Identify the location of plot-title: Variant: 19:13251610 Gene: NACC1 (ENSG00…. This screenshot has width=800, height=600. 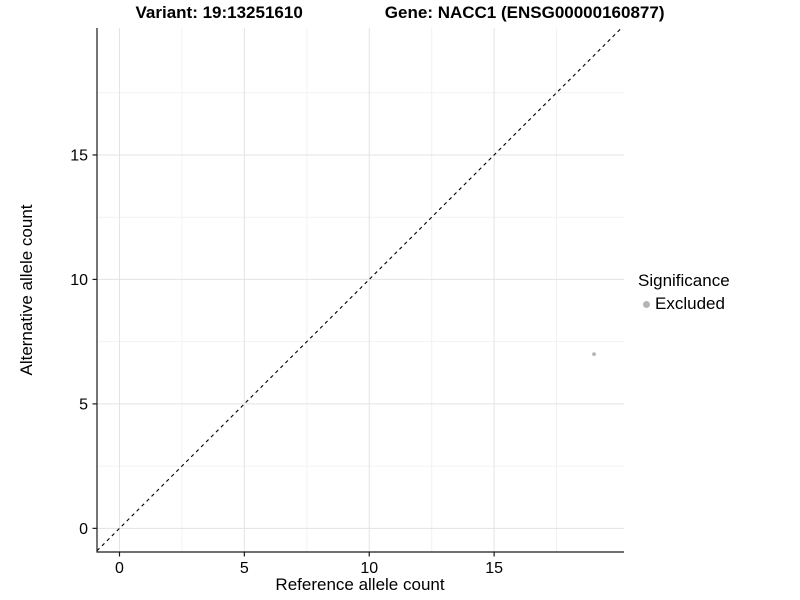
(400, 13).